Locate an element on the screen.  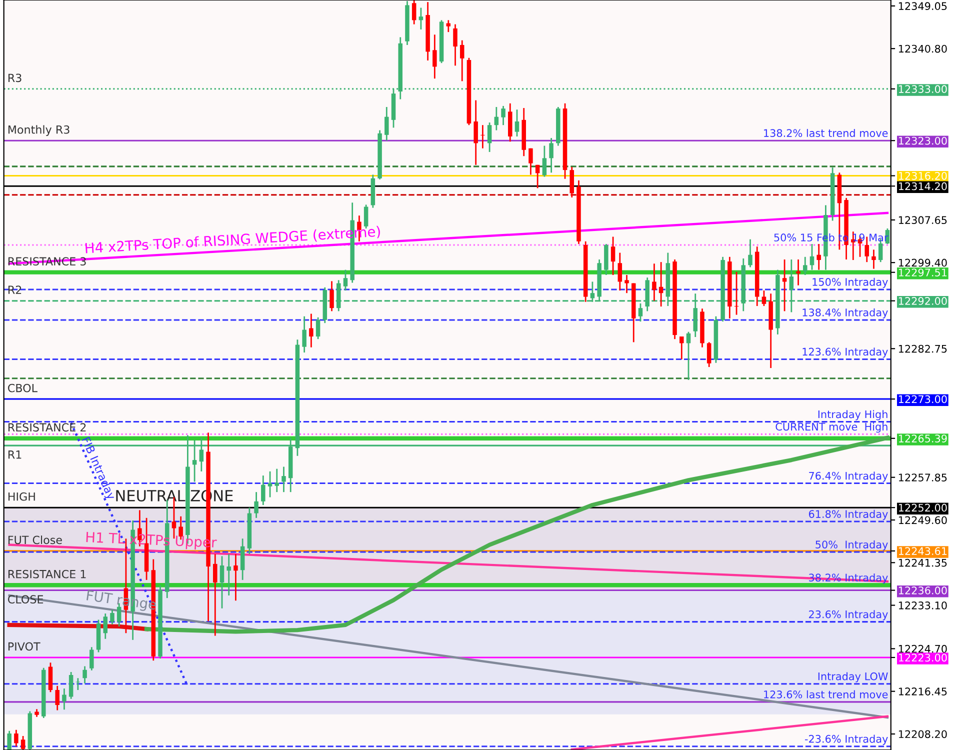
series-label: H1 TL x2TPs Upper is located at coordinates (151, 541).